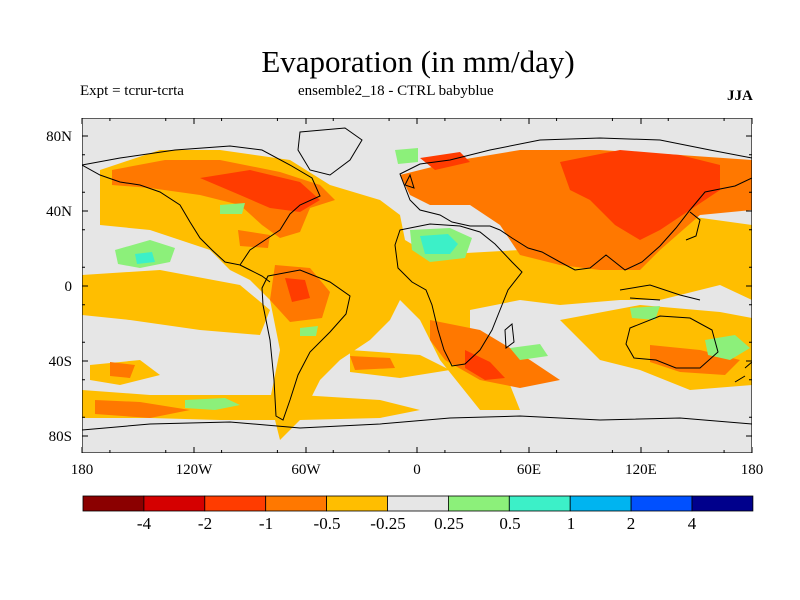 Image resolution: width=800 pixels, height=600 pixels. Describe the element at coordinates (529, 470) in the screenshot. I see `lon-label-60e: 60E` at that location.